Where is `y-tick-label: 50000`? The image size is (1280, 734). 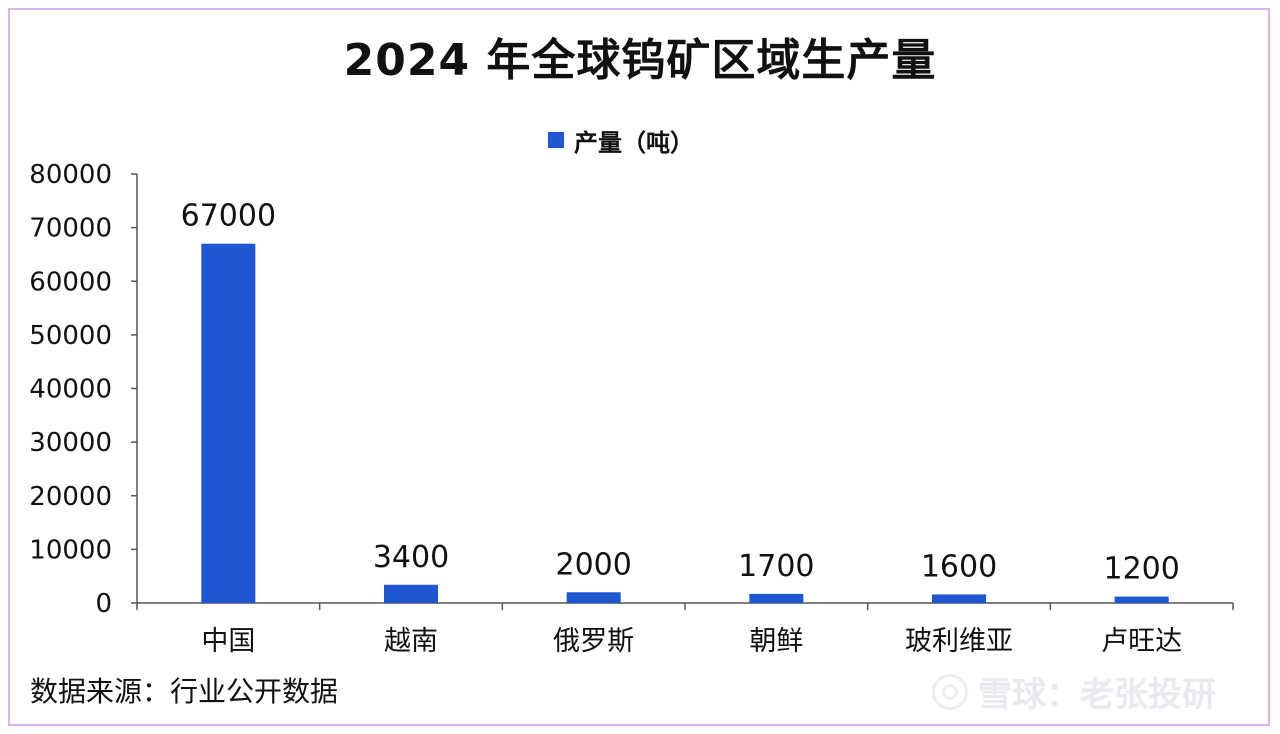
y-tick-label: 50000 is located at coordinates (70, 336).